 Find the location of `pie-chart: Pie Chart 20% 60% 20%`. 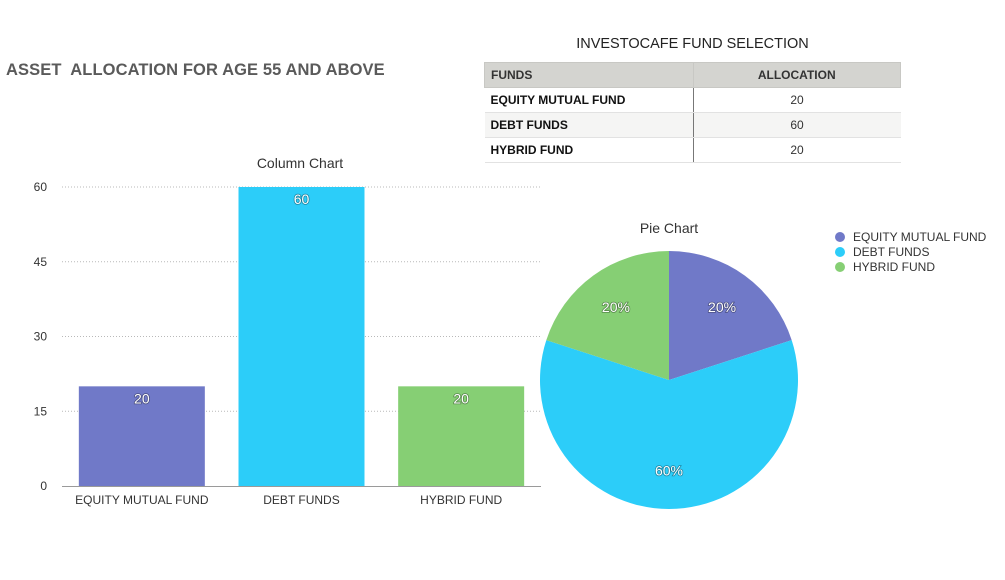

pie-chart: Pie Chart 20% 60% 20% is located at coordinates (669, 365).